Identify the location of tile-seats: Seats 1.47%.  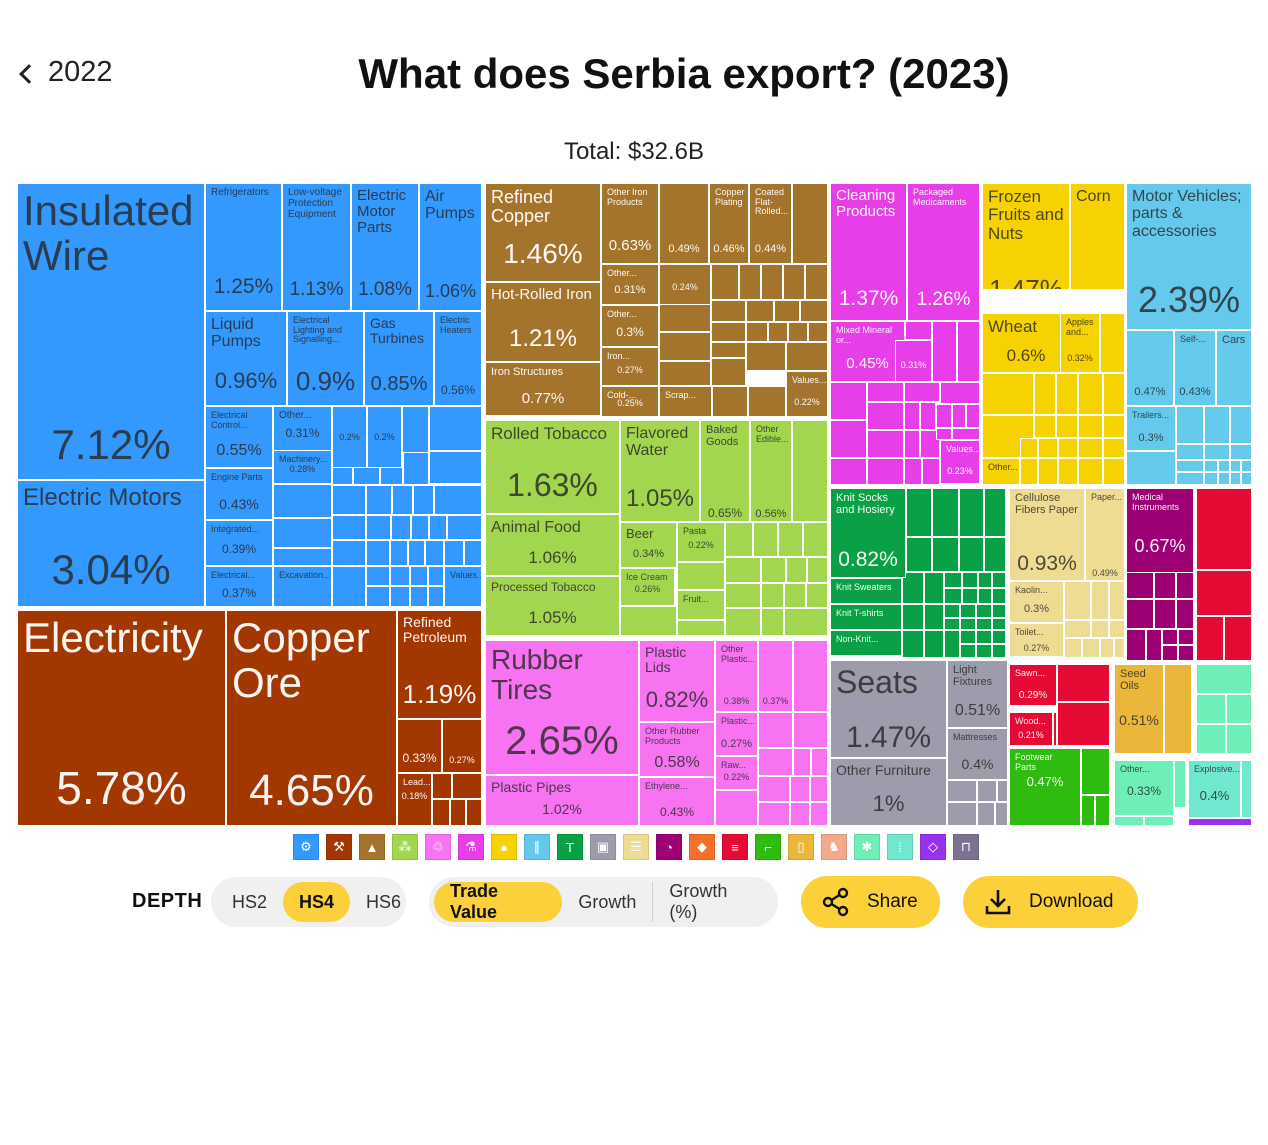
(888, 709).